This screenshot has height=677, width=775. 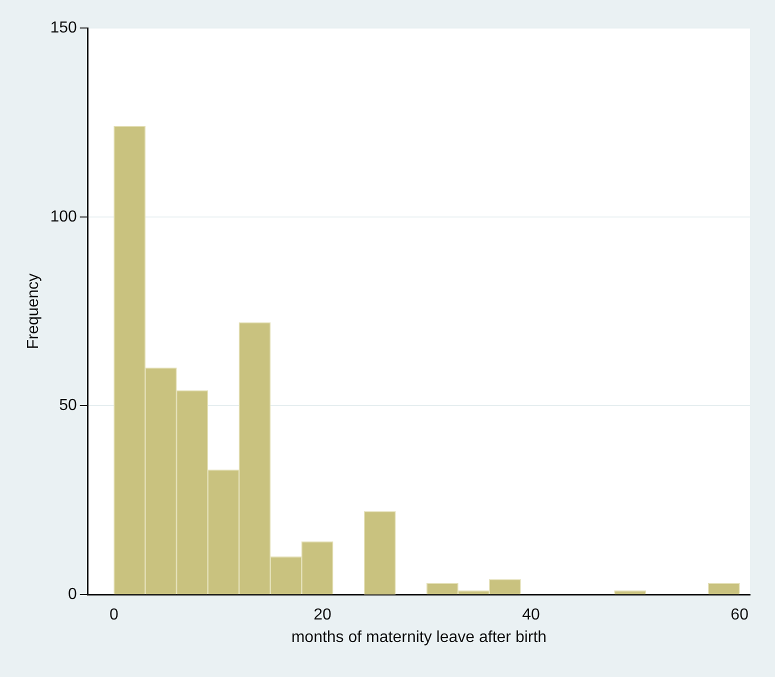 What do you see at coordinates (33, 312) in the screenshot?
I see `y-axis-title: Frequency` at bounding box center [33, 312].